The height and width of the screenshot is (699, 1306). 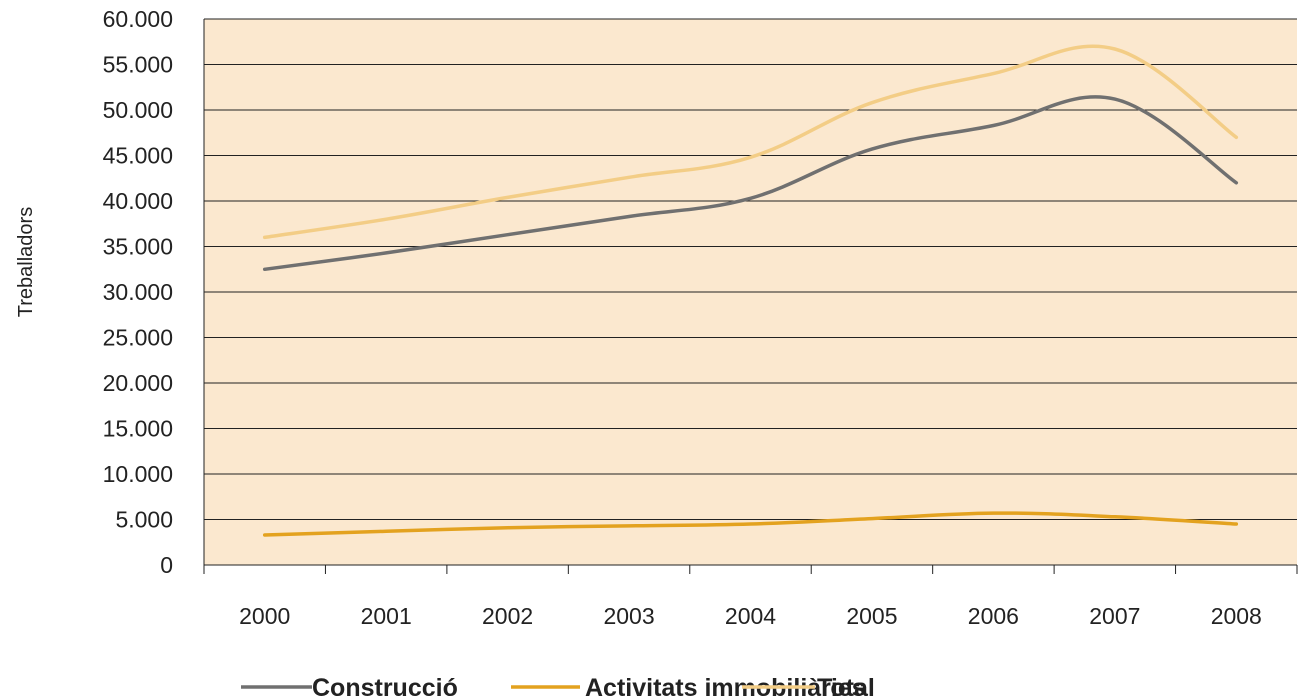 I want to click on x-tick-label: 2004, so click(x=750, y=616).